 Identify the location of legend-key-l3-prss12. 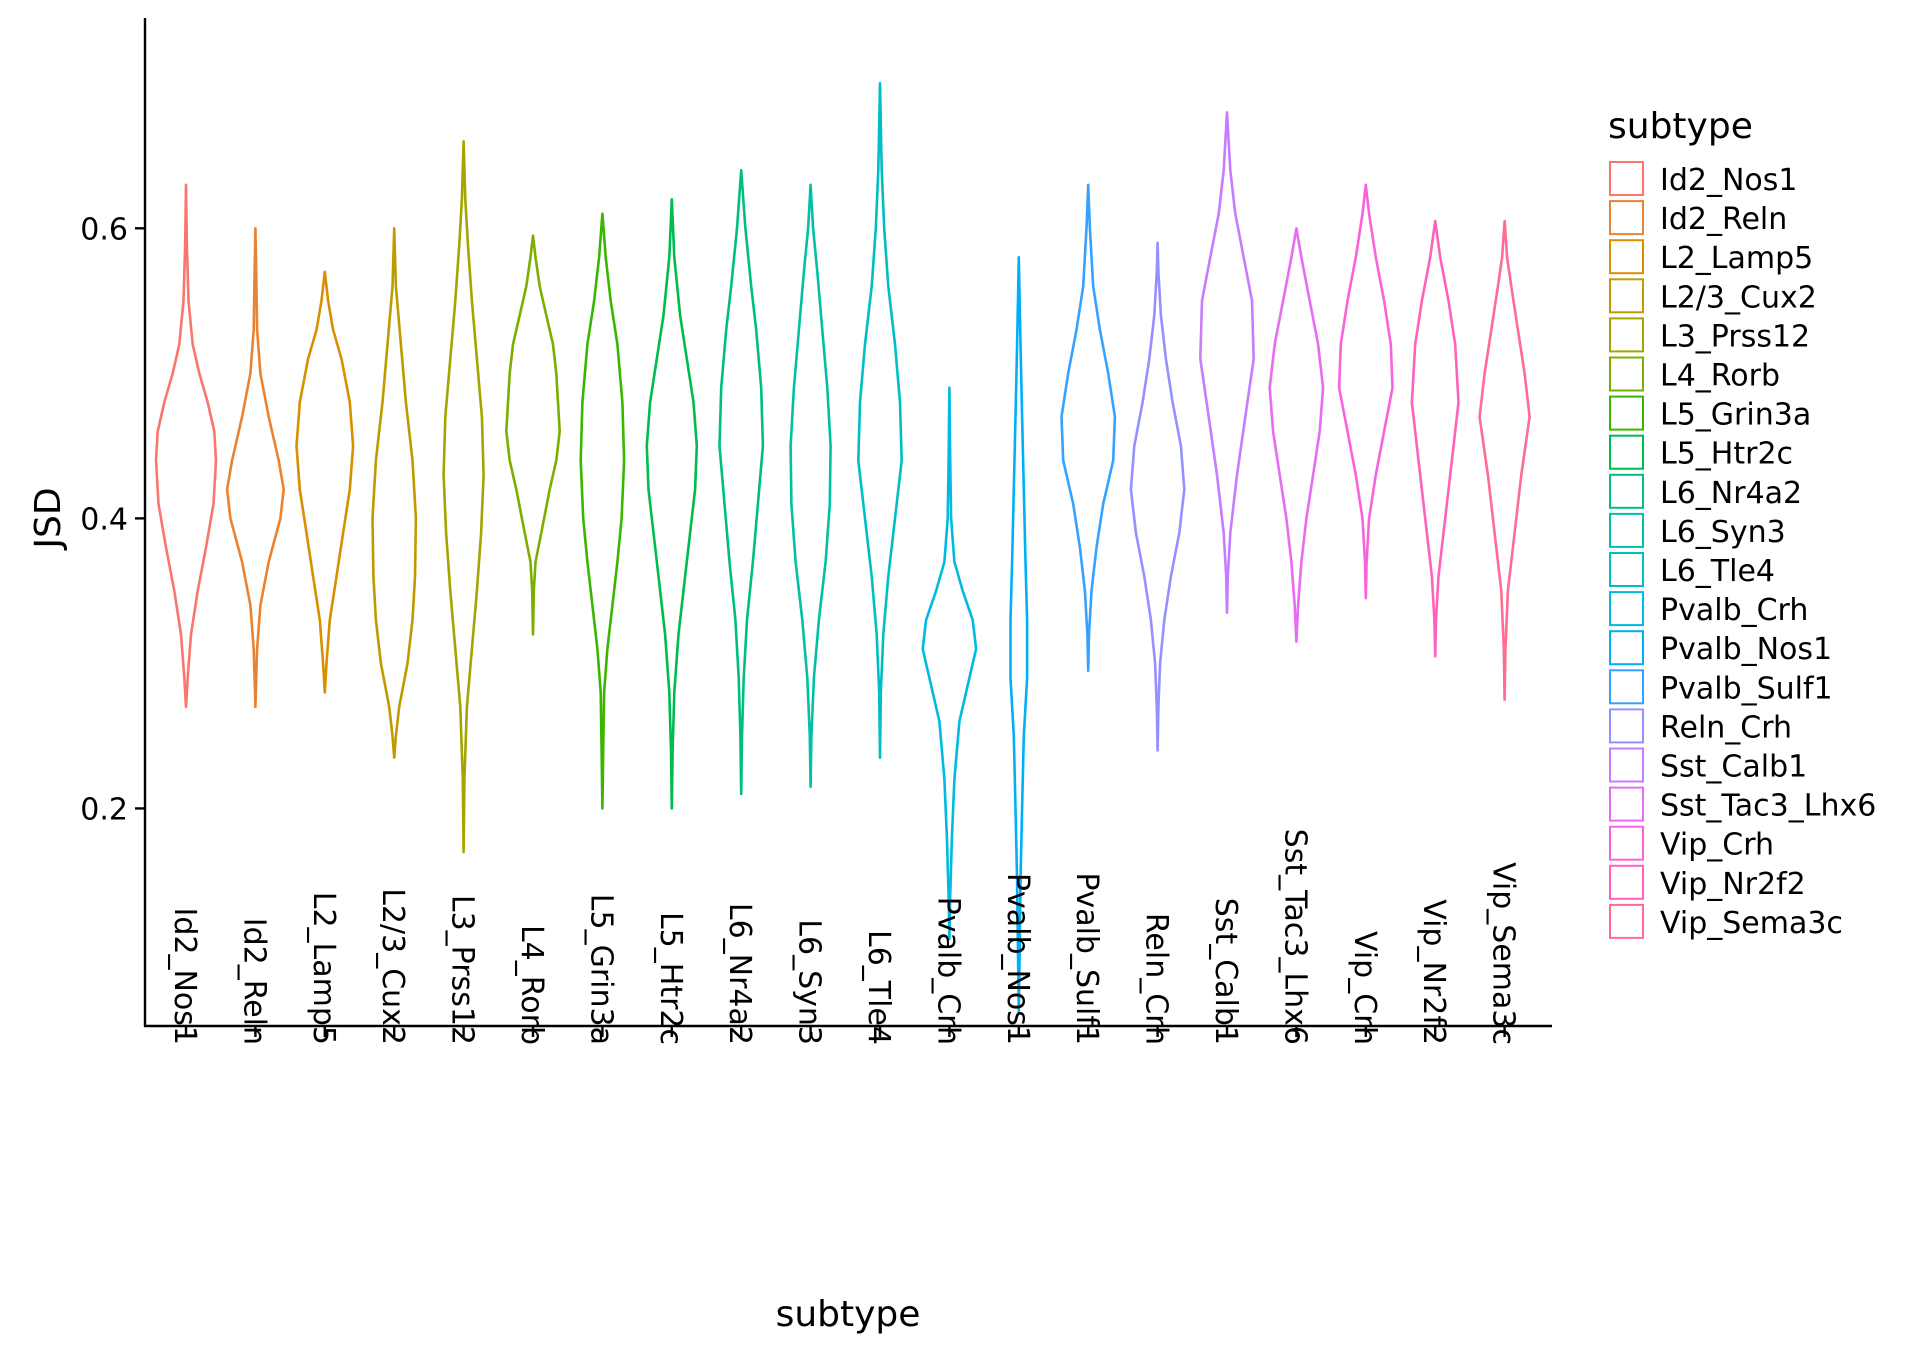
(1626, 335).